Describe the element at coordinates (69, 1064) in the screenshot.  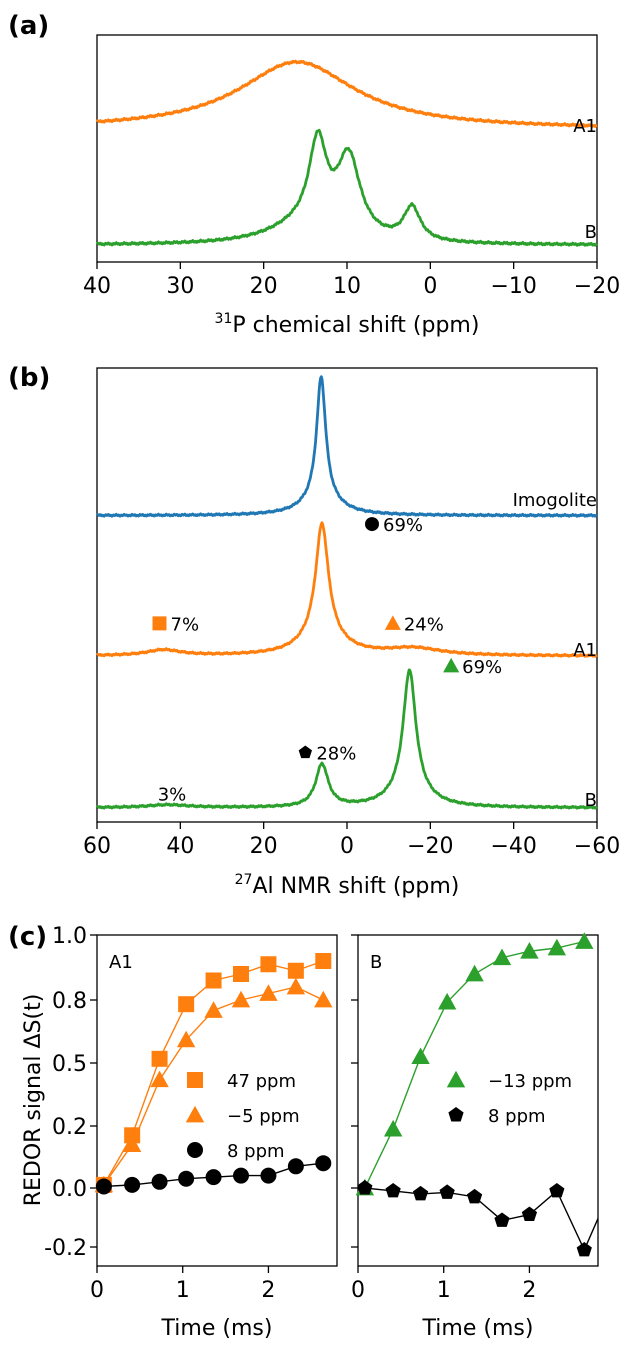
I see `panel-c1-y-tick-label: 0.5` at that location.